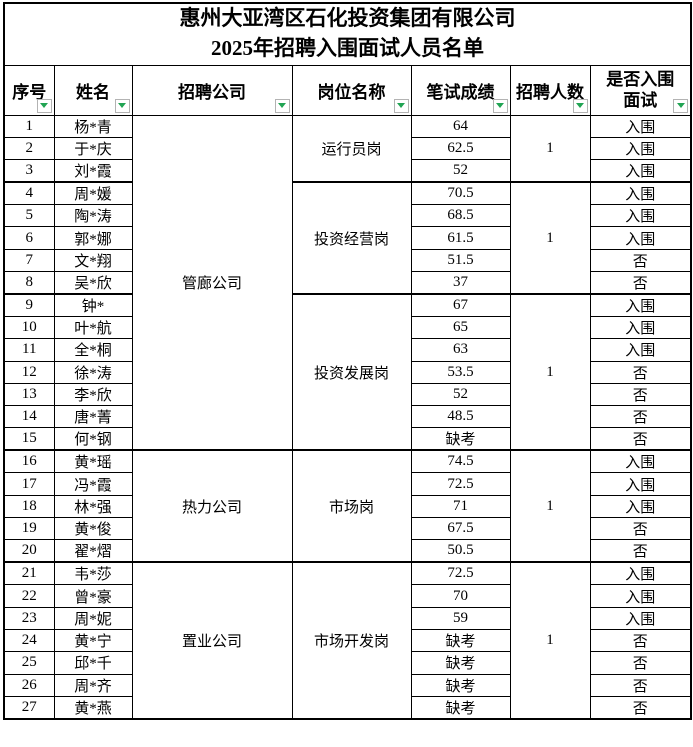 The image size is (693, 747). I want to click on serial-cell: 7, so click(29, 260).